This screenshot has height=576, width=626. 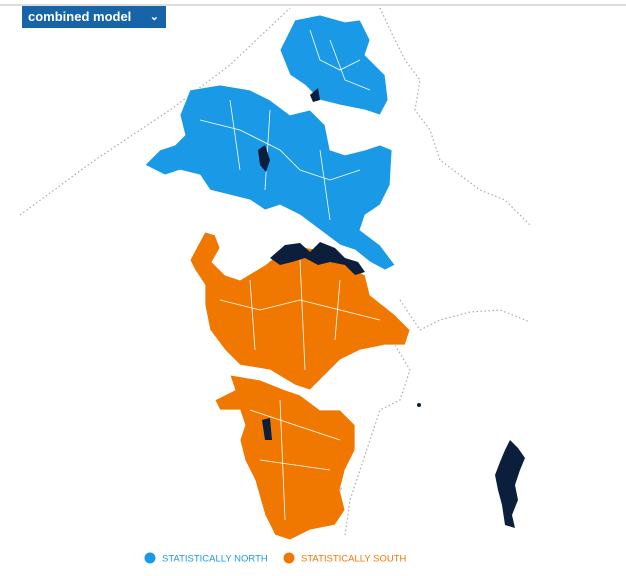 I want to click on dropdown-chevron: ⌄, so click(x=154, y=17).